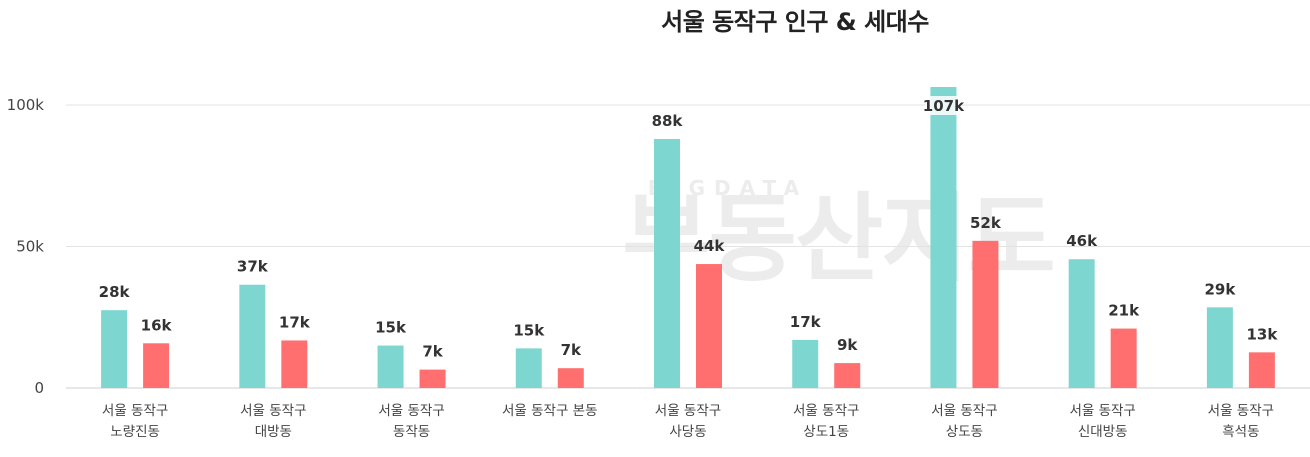 This screenshot has height=457, width=1310. I want to click on y-tick-label: 0, so click(39, 388).